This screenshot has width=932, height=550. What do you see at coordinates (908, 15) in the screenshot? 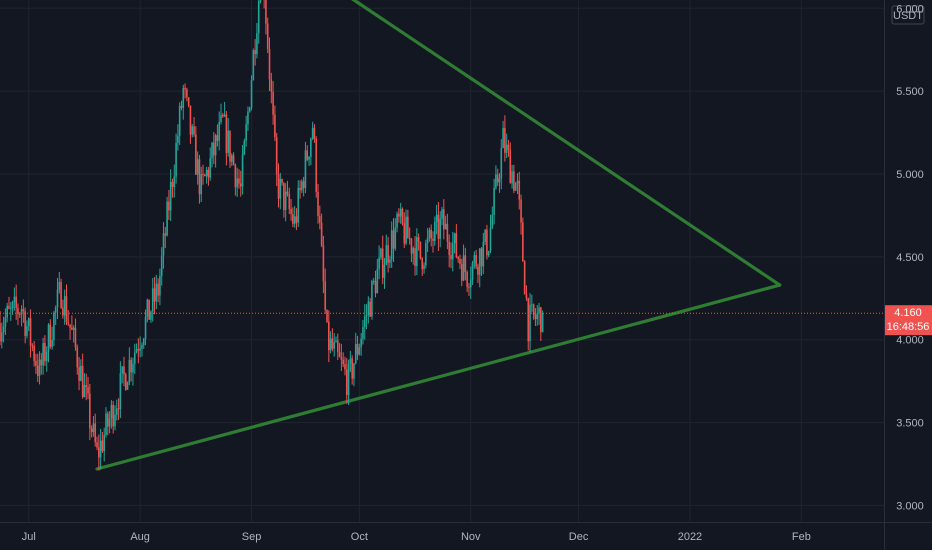
I see `currency-badge` at bounding box center [908, 15].